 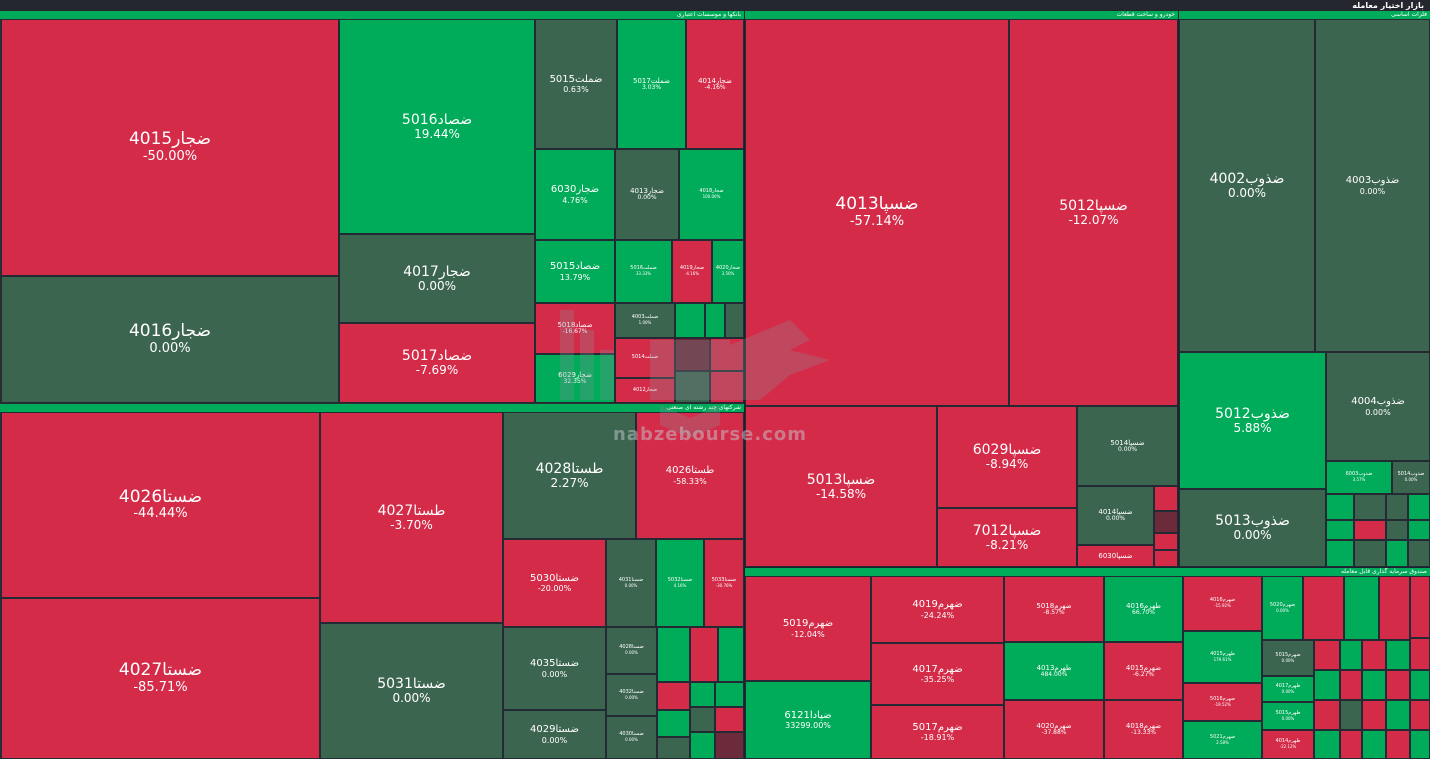 I want to click on stock-tile: ضسپا7012 -8.21%, so click(x=1007, y=537).